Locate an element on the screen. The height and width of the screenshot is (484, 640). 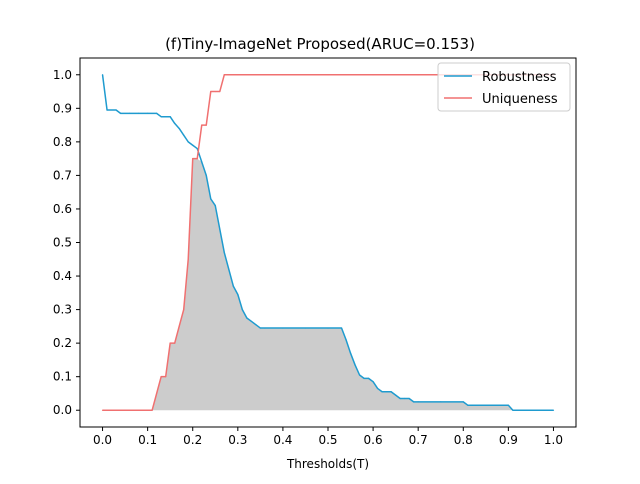
y-axis-ticks: 0.0 0.1 0.2 0.3 0.4 0.5 0.6 0.7 0.8 0.9 1.0 is located at coordinates (66, 242).